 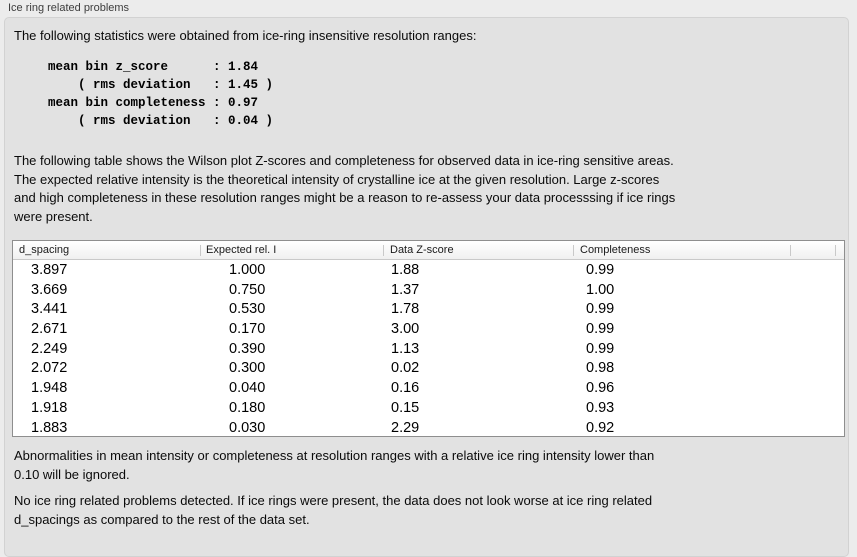 I want to click on cell-d-spacing: 1.883, so click(x=49, y=427).